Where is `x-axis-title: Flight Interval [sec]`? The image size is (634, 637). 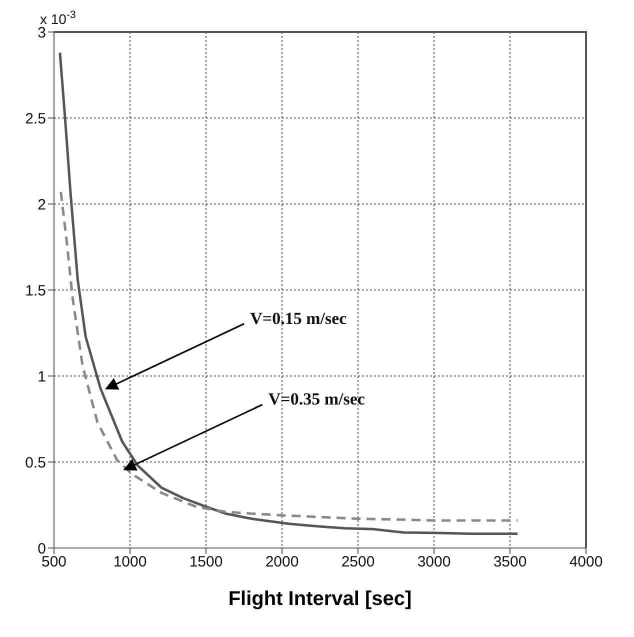
x-axis-title: Flight Interval [sec] is located at coordinates (320, 599).